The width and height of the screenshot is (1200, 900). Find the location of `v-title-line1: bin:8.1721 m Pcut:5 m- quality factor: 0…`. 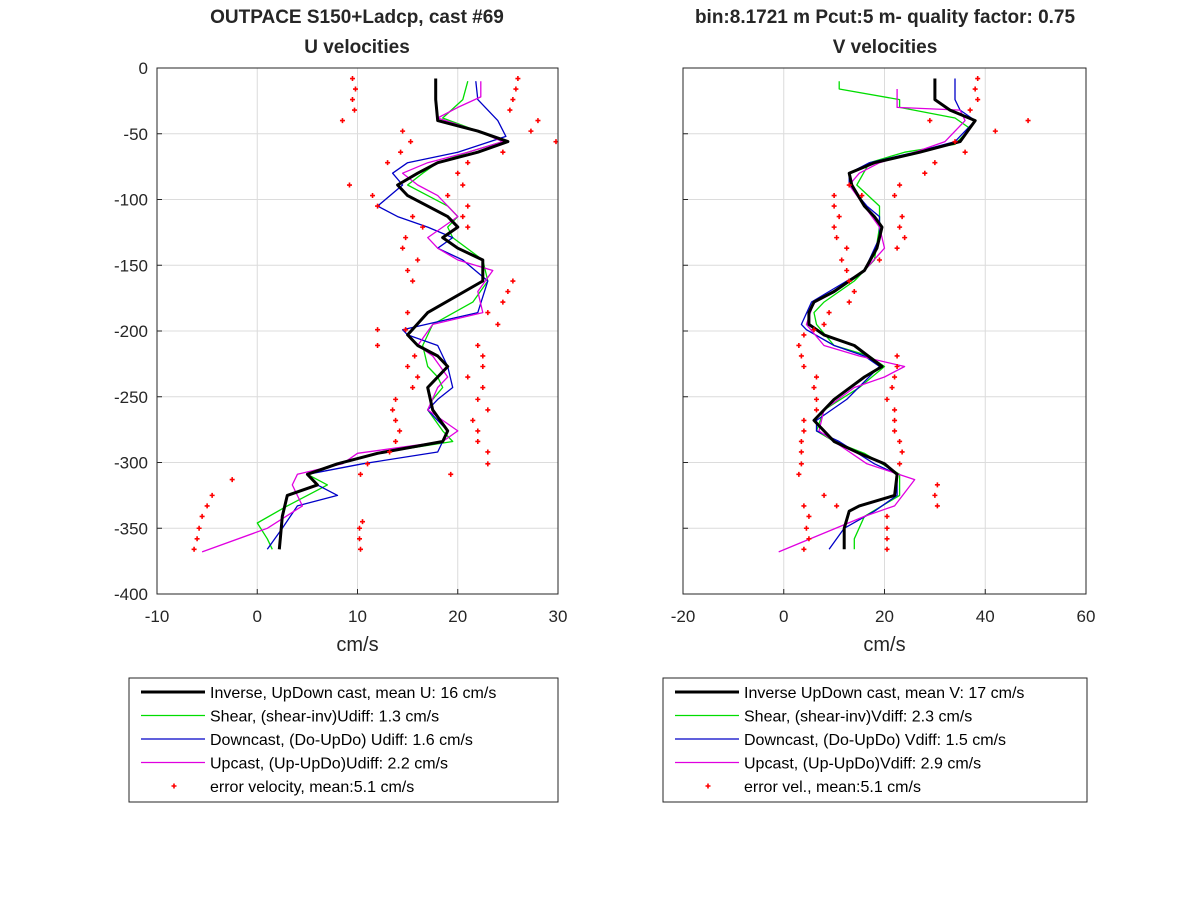

v-title-line1: bin:8.1721 m Pcut:5 m- quality factor: 0… is located at coordinates (885, 17).